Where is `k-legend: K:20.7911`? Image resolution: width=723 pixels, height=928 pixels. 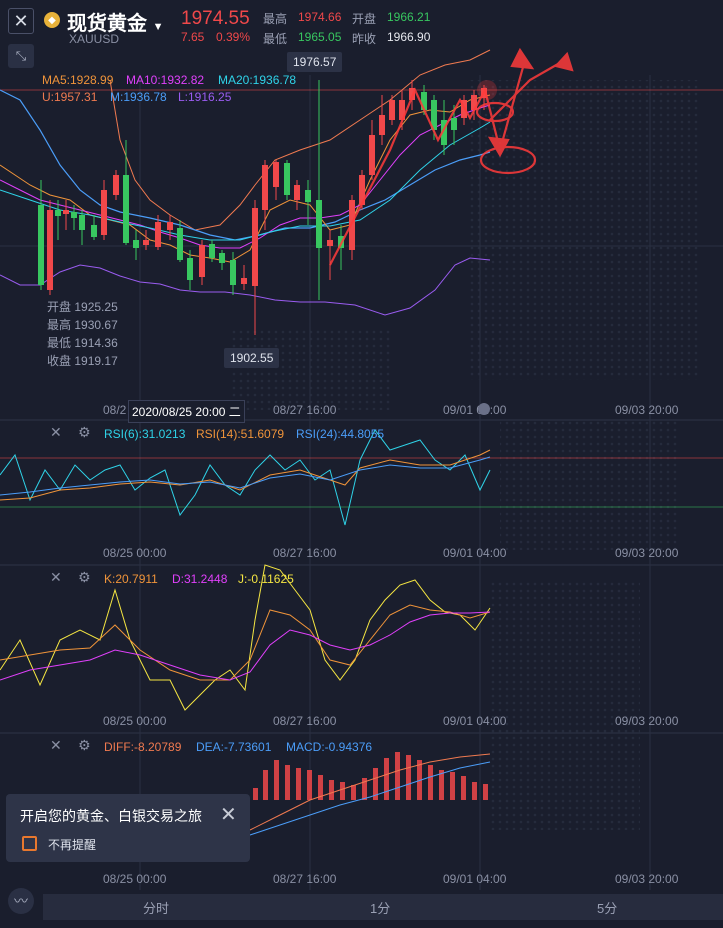
k-legend: K:20.7911 is located at coordinates (131, 579).